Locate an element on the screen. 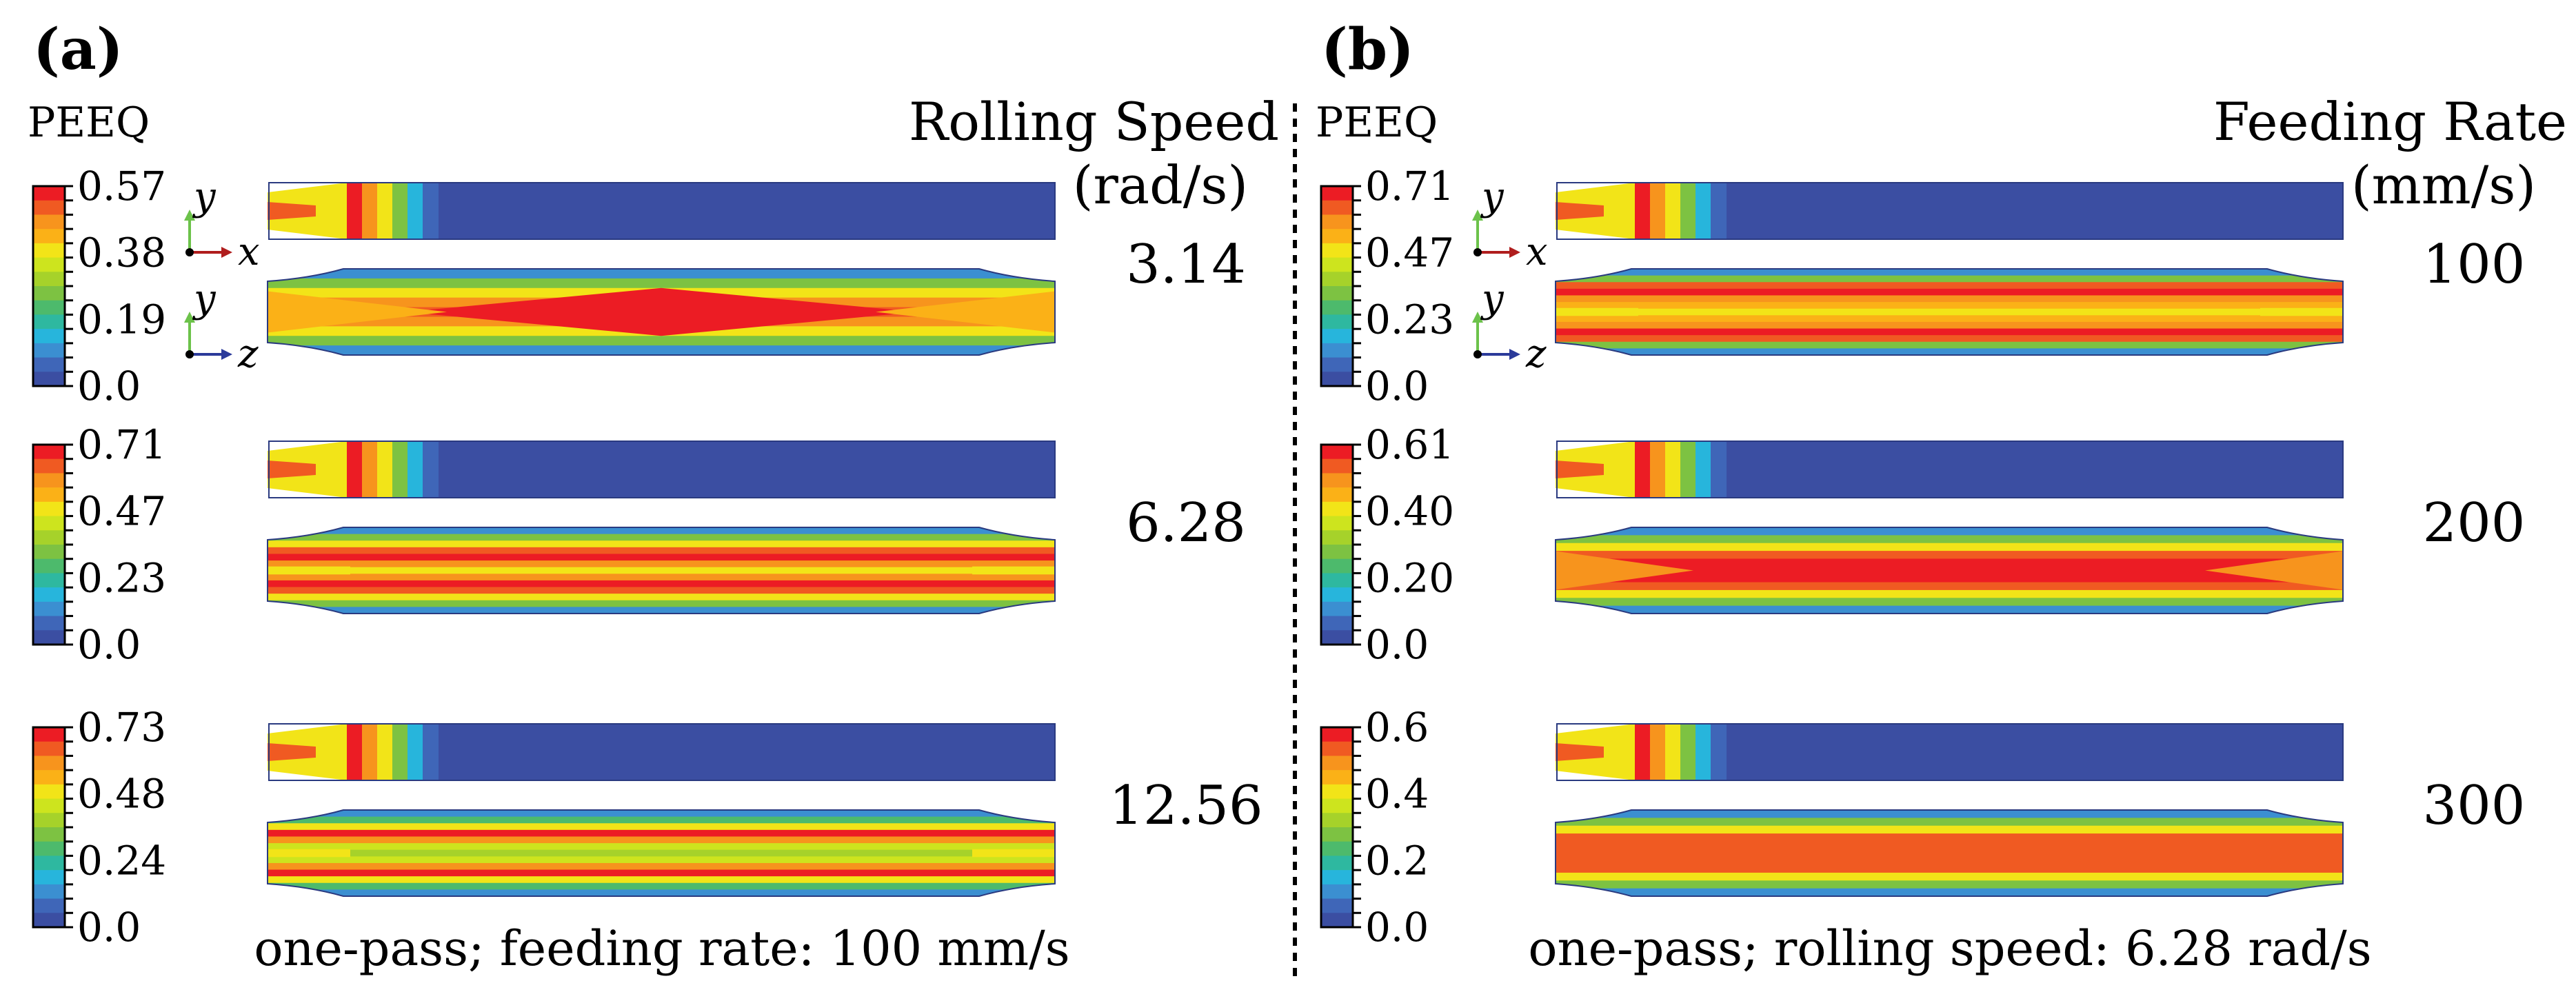  parameter-value: 300 is located at coordinates (2474, 806).